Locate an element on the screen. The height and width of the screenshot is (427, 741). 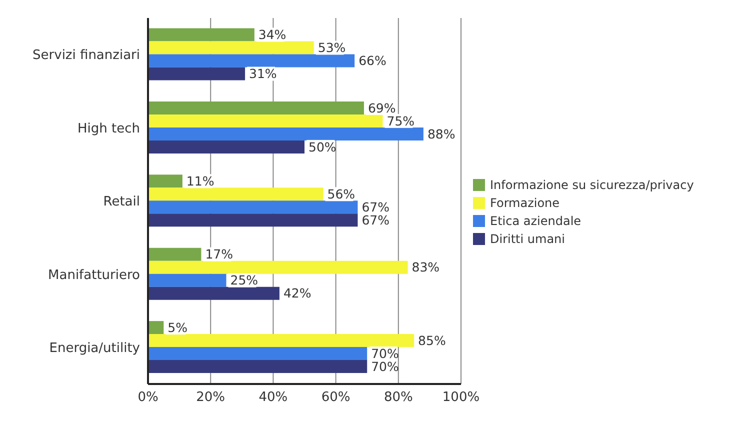
data-label: 31% is located at coordinates (263, 74).